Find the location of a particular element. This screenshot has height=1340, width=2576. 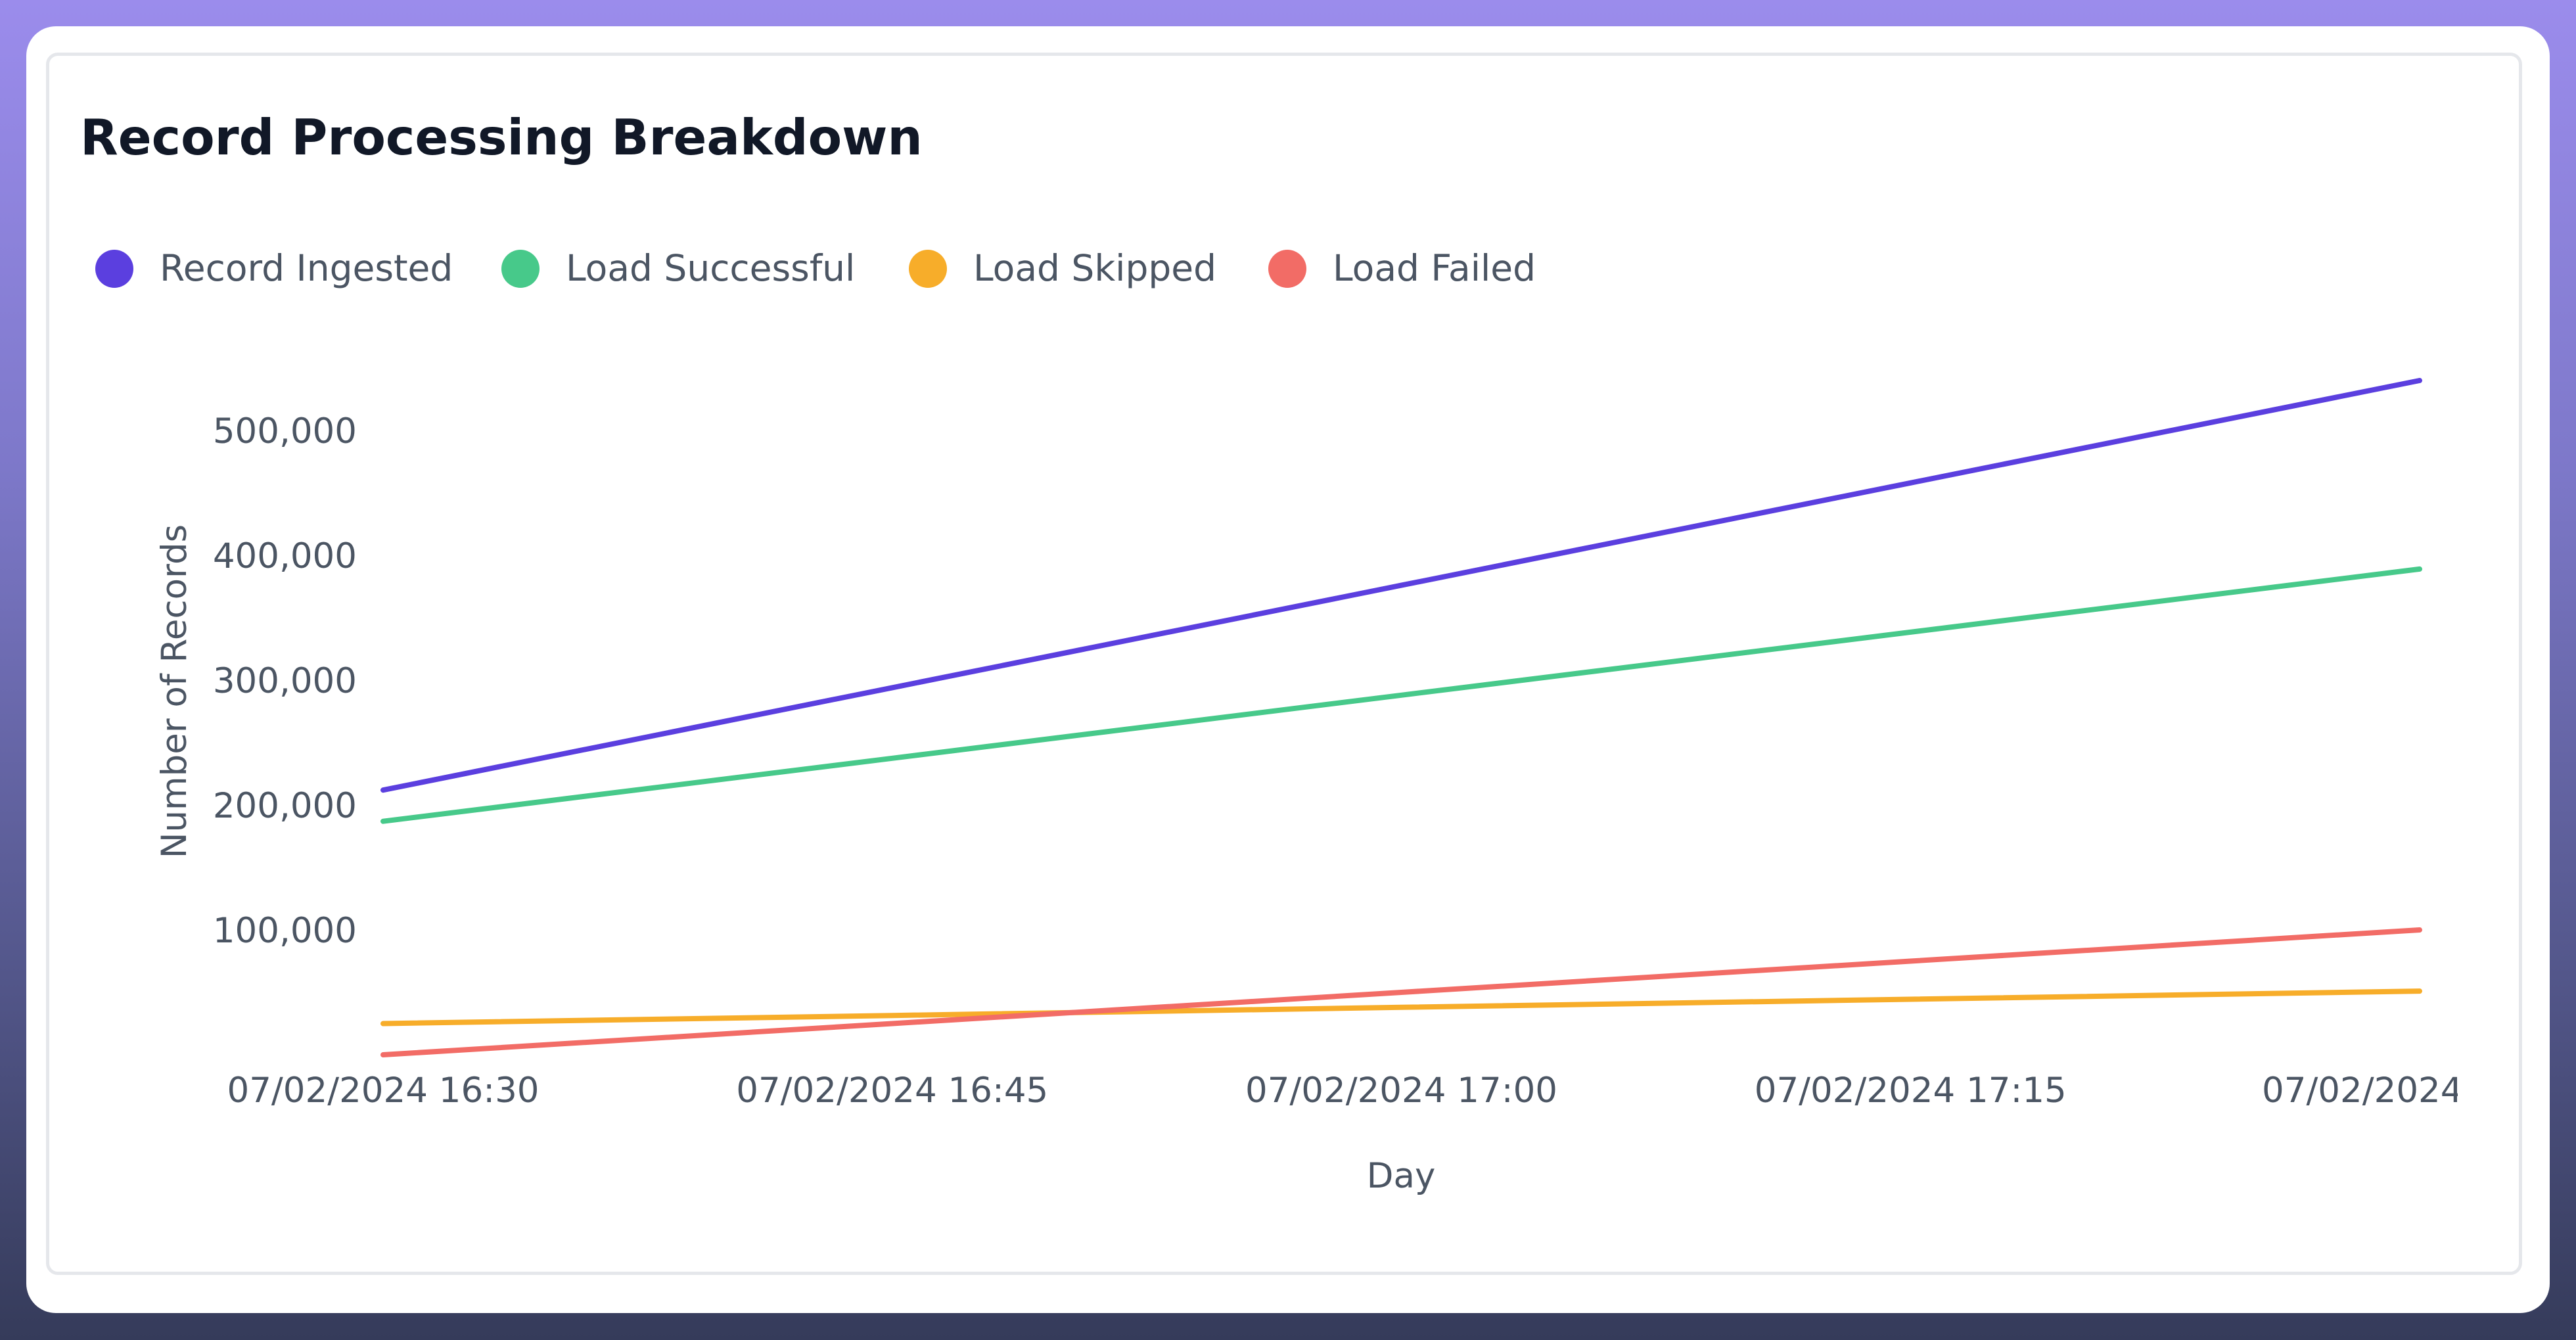

y-tick-label: 300,000 is located at coordinates (285, 681).